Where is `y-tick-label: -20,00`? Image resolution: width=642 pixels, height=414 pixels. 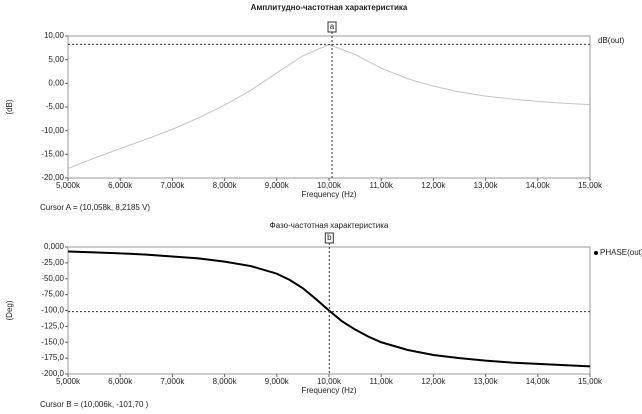 y-tick-label: -20,00 is located at coordinates (52, 177).